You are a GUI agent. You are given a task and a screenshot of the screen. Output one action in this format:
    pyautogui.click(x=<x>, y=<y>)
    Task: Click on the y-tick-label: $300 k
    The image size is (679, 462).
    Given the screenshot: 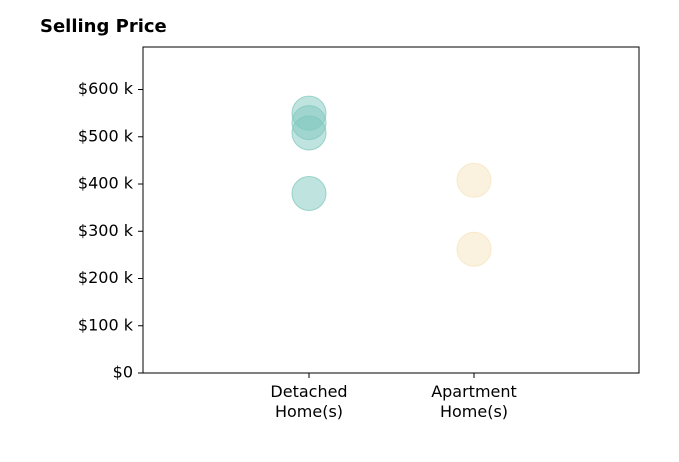 What is the action you would take?
    pyautogui.click(x=106, y=230)
    